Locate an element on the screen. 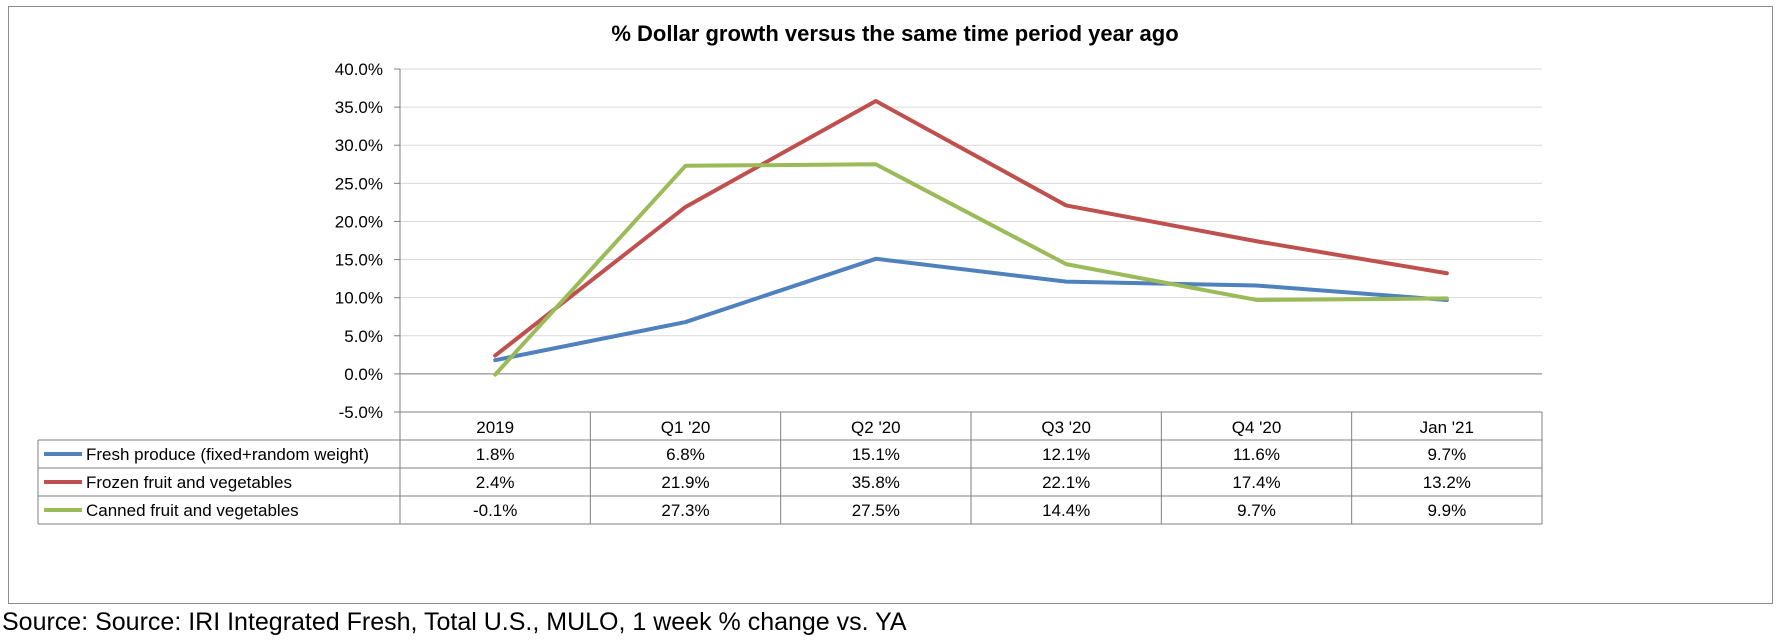 The height and width of the screenshot is (643, 1781). table-cell-value: 27.3% is located at coordinates (685, 510).